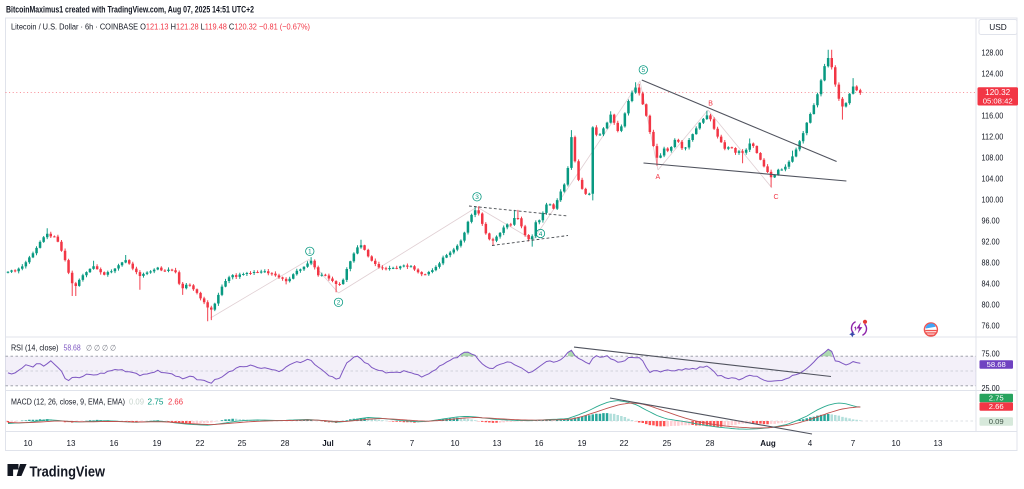 This screenshot has width=1024, height=489. I want to click on svg-text: 124.00, so click(993, 73).